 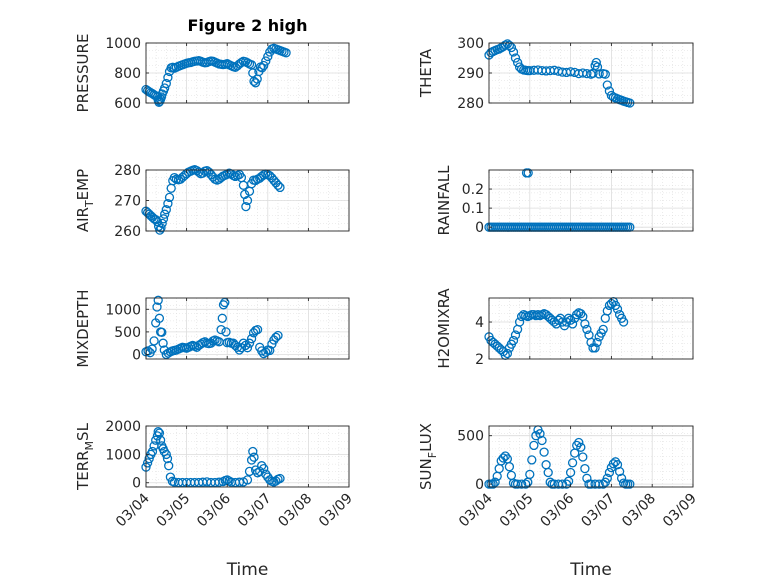 I want to click on y-axis-label-main: RAINFALL, so click(x=444, y=200).